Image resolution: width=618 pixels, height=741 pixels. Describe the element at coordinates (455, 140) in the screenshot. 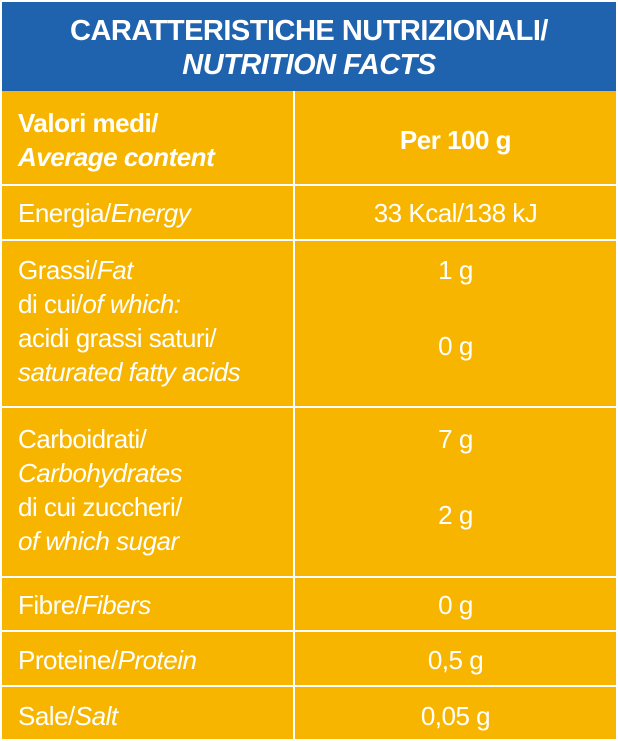

I see `column-header-per-100g: Per 100 g` at that location.